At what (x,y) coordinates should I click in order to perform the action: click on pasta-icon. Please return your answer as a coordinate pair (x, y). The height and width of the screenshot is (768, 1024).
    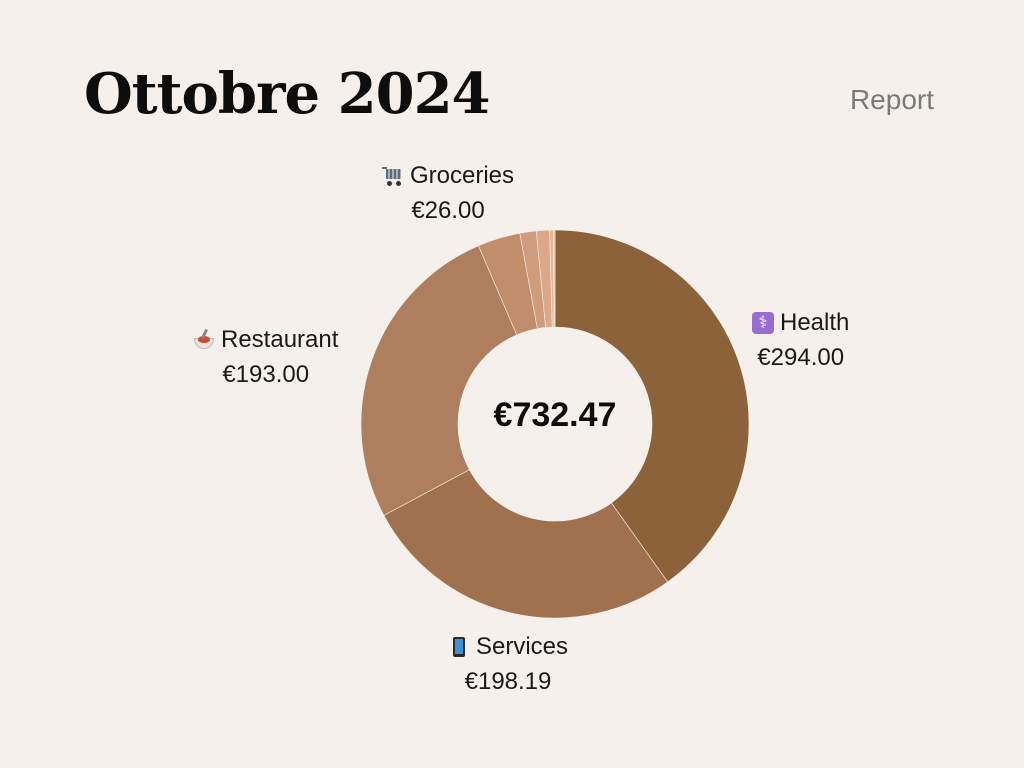
    Looking at the image, I should click on (204, 339).